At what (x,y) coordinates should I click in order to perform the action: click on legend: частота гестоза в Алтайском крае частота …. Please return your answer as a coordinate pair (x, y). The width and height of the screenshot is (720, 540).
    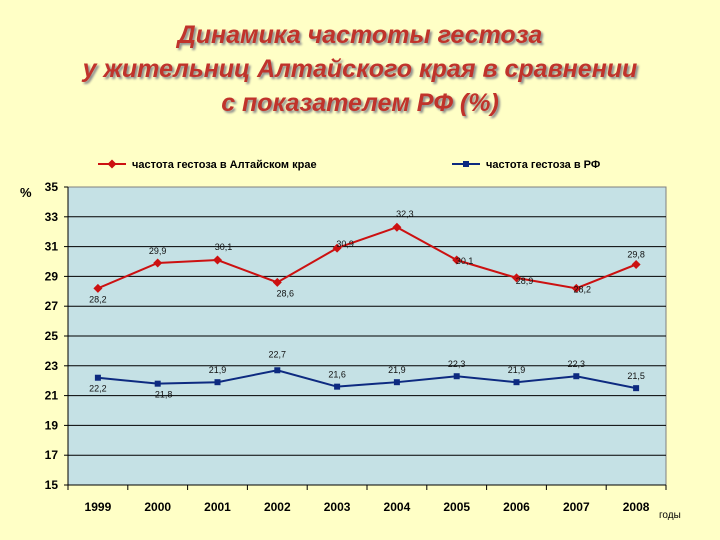
    Looking at the image, I should click on (349, 165).